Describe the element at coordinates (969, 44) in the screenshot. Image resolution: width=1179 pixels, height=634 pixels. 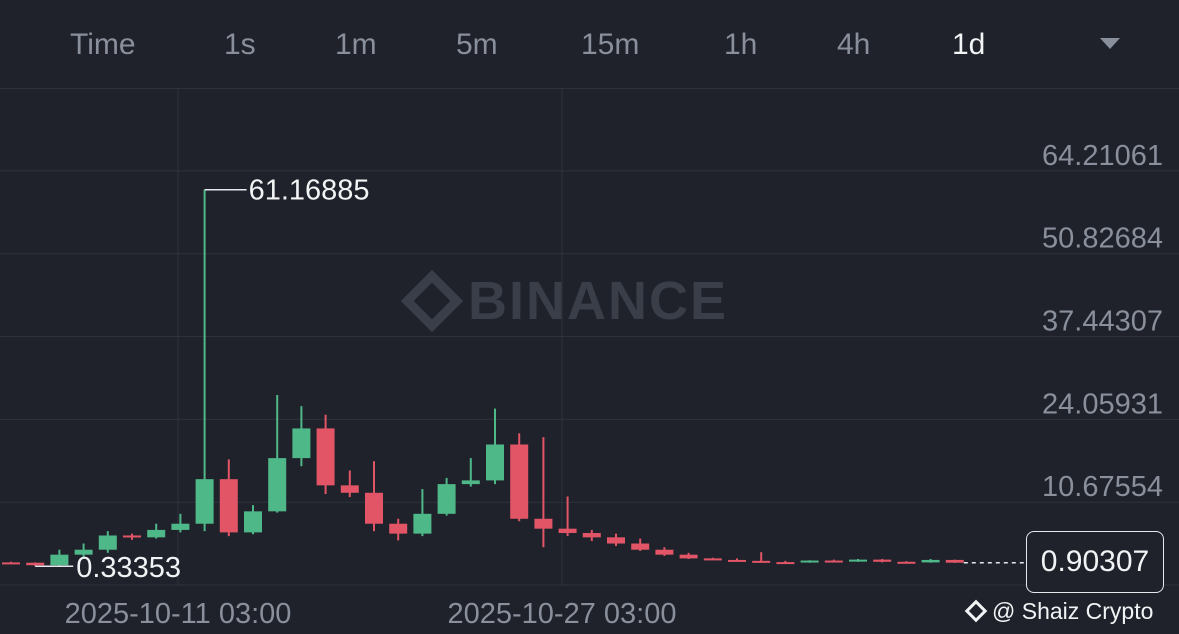
I see `tab-1d: 1d` at that location.